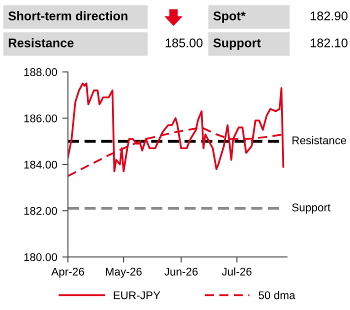 This screenshot has height=310, width=350. Describe the element at coordinates (237, 271) in the screenshot. I see `x-tick-label: Jul-26` at that location.